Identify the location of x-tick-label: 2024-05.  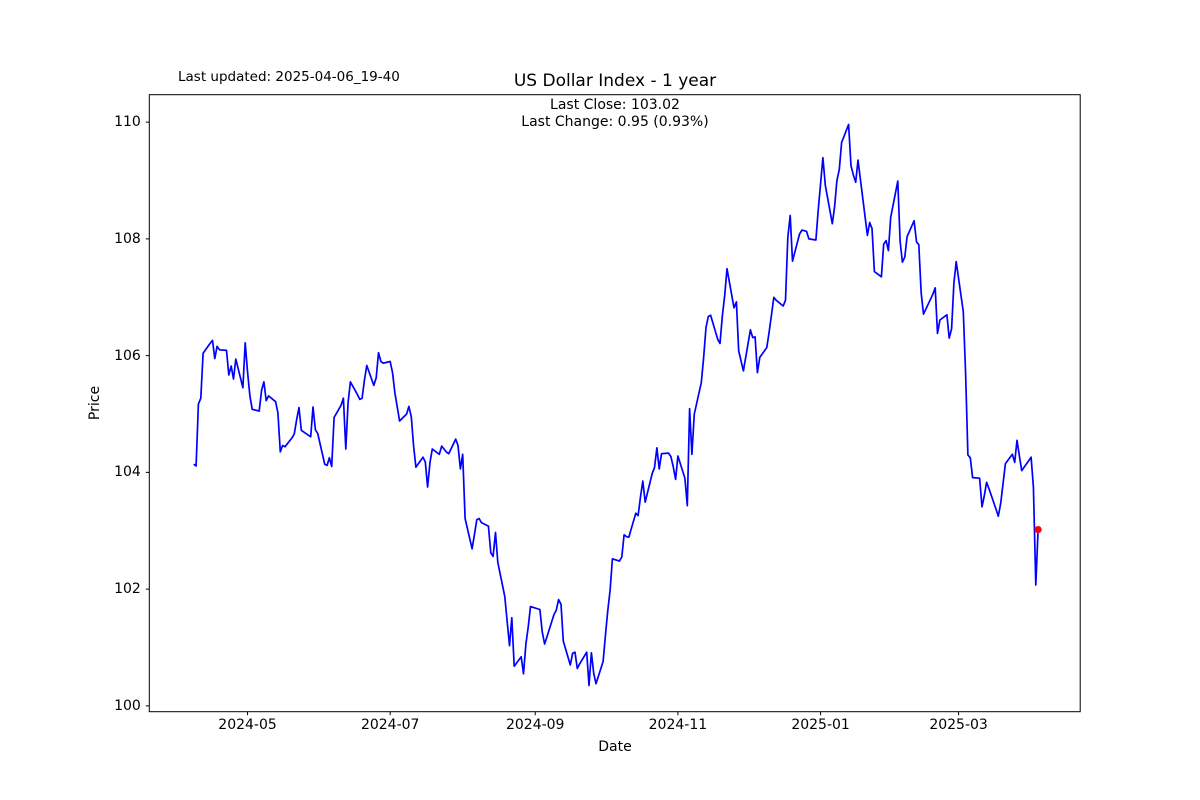
(247, 725).